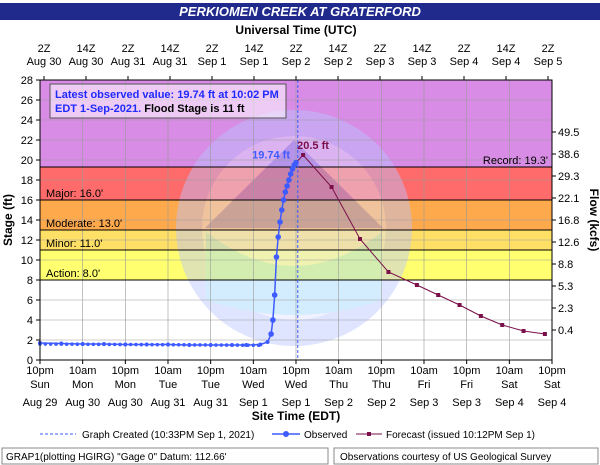 The width and height of the screenshot is (600, 465). I want to click on left-tick-label: 2, so click(30, 341).